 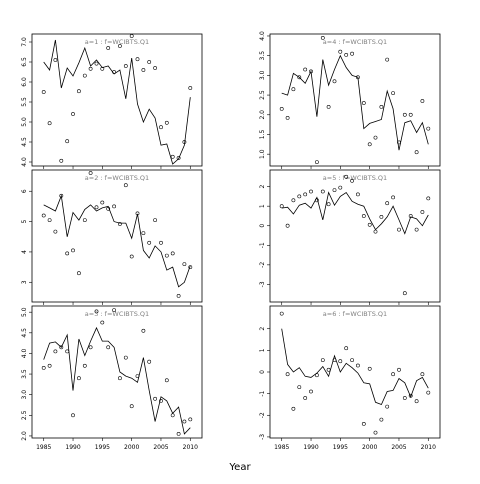 What do you see at coordinates (340, 447) in the screenshot?
I see `x-tick-label: 1995` at bounding box center [340, 447].